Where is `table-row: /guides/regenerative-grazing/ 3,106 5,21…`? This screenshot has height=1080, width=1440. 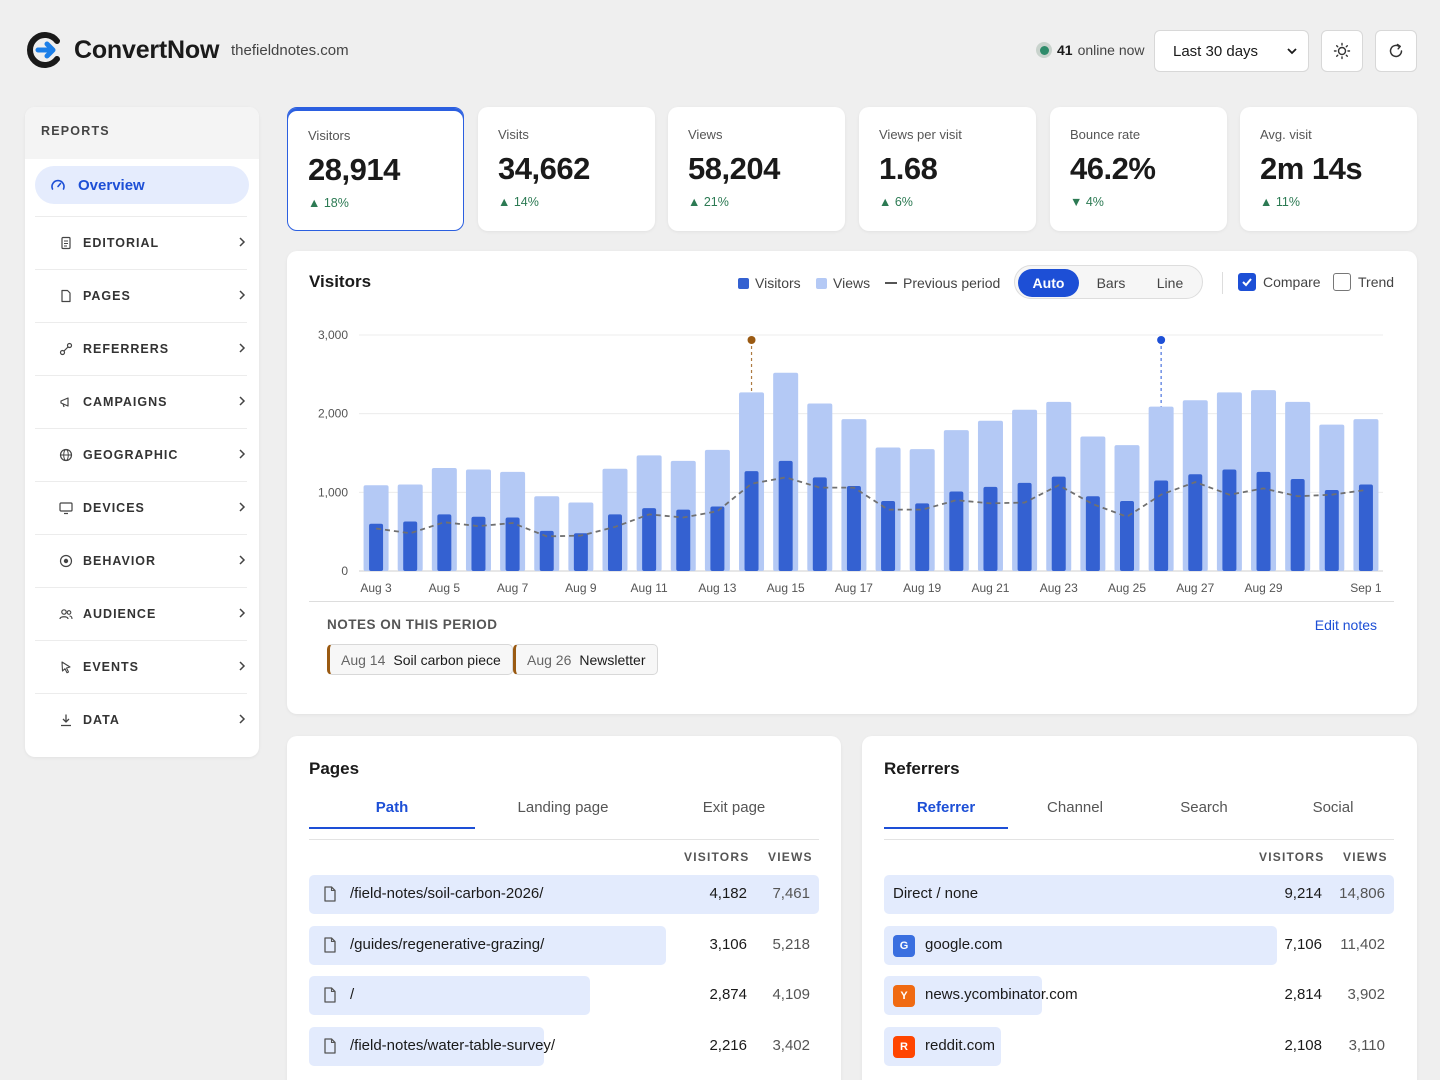
table-row: /guides/regenerative-grazing/ 3,106 5,21… is located at coordinates (564, 945).